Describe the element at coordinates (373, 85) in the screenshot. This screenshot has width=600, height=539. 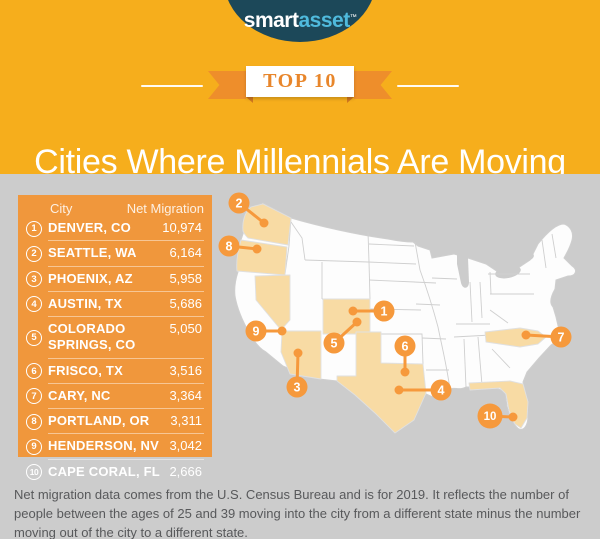
I see `ribbon-tail-right` at that location.